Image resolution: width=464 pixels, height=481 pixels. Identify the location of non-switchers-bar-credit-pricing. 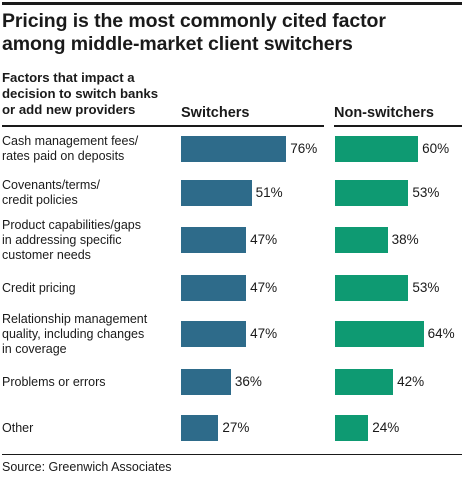
(372, 288).